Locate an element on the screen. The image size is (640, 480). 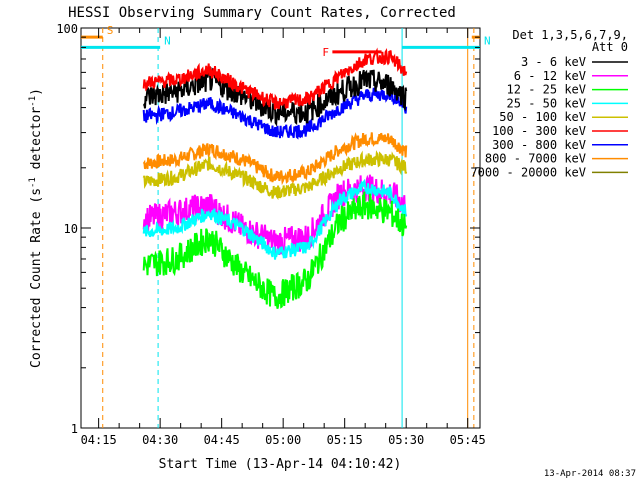
y-tick-label: 10 is located at coordinates (71, 229).